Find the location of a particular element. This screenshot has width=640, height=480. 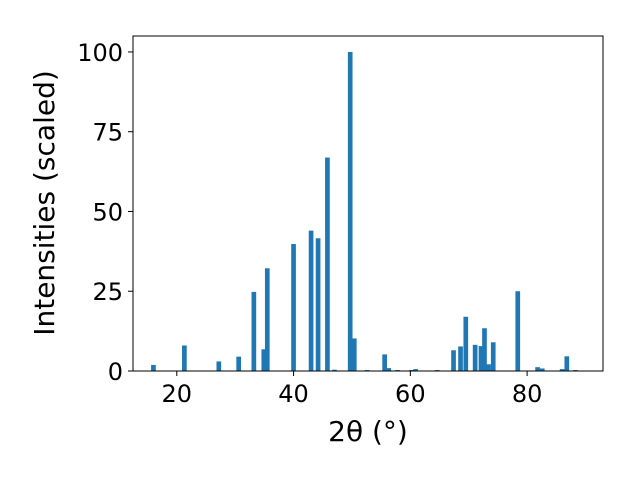

y-axis-ticks: 0 25 50 75 100 is located at coordinates (105, 212).